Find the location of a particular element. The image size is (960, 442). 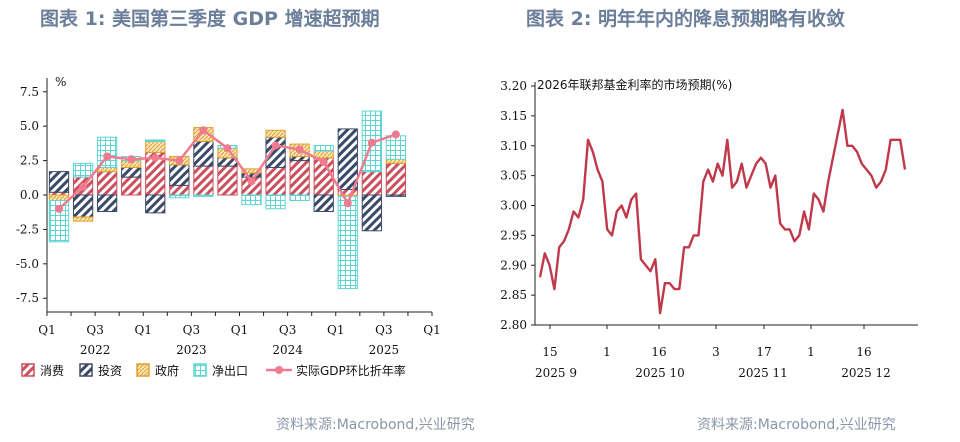

y-tick-label: 3.00 is located at coordinates (513, 206).